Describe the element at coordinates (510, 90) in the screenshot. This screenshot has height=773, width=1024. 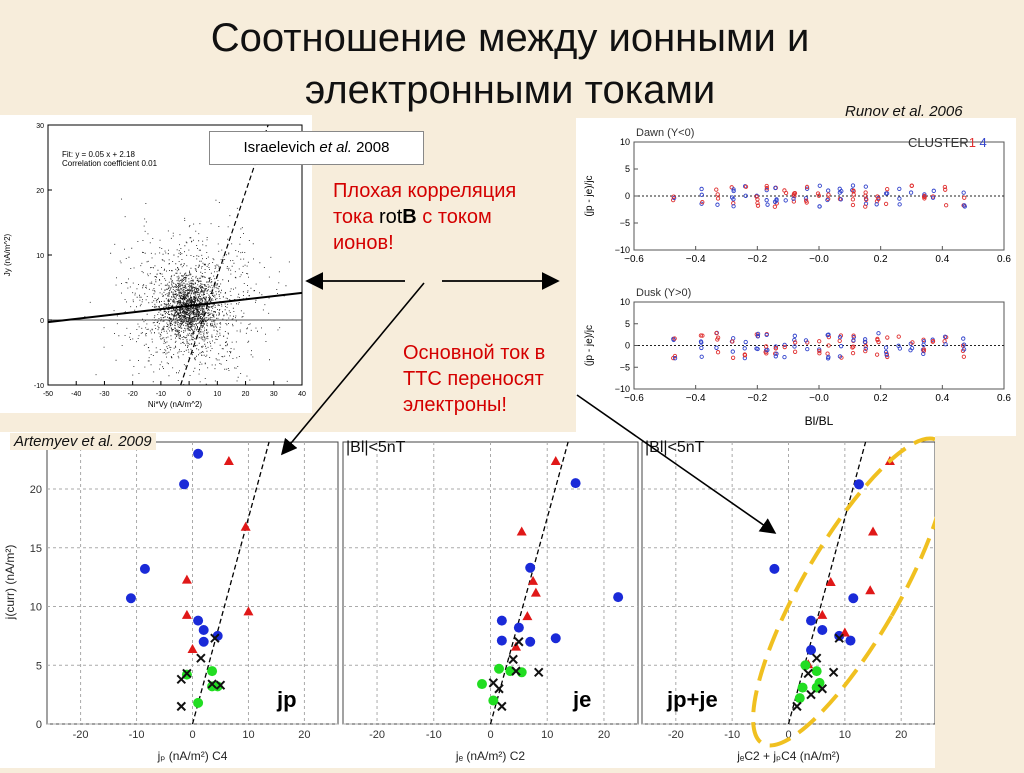
I see `title-line-2: электронными токами` at that location.